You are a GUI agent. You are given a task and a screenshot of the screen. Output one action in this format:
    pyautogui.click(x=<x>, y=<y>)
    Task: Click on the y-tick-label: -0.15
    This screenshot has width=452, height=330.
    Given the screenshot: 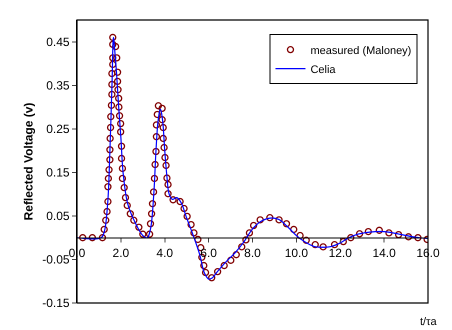 What is the action you would take?
    pyautogui.click(x=56, y=303)
    